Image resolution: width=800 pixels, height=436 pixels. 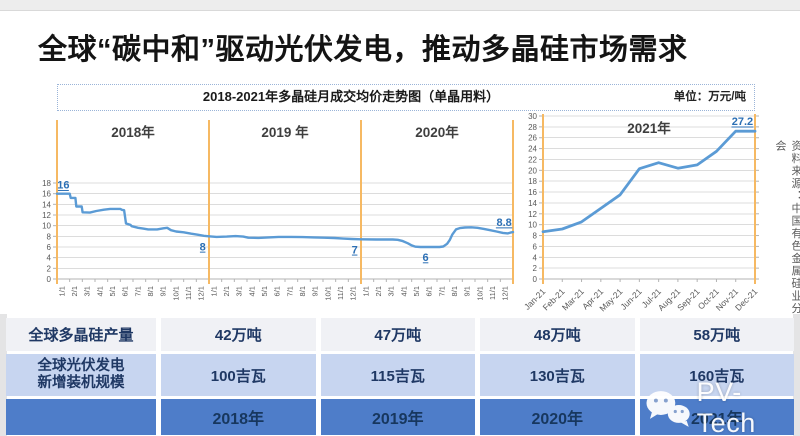 I want to click on chart-title: 2018-2021年多晶硅月成交均价走势图（单晶用料）, so click(x=351, y=96).